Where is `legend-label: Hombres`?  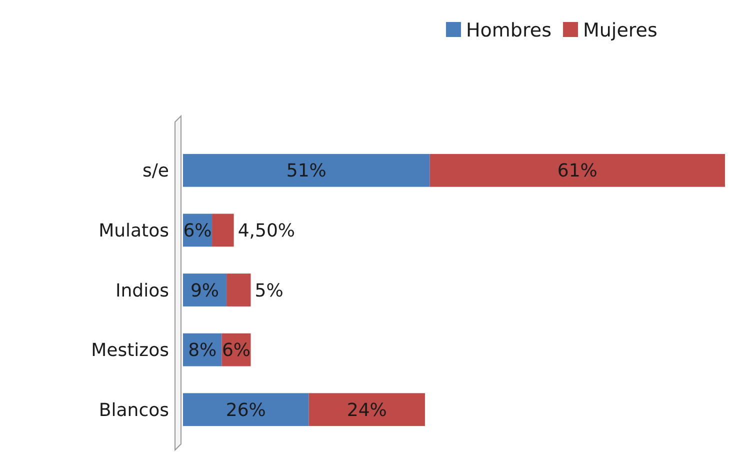
legend-label: Hombres is located at coordinates (509, 31).